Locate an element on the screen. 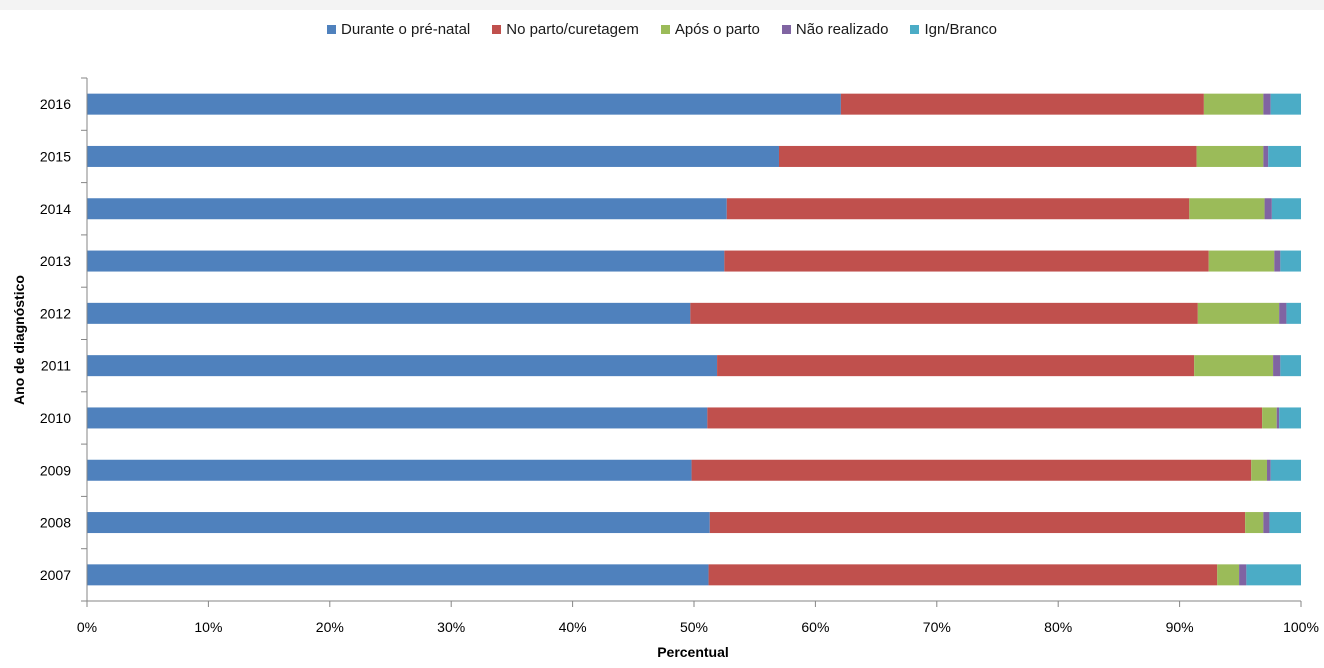 The image size is (1324, 668). x-tick-label: 50% is located at coordinates (694, 627).